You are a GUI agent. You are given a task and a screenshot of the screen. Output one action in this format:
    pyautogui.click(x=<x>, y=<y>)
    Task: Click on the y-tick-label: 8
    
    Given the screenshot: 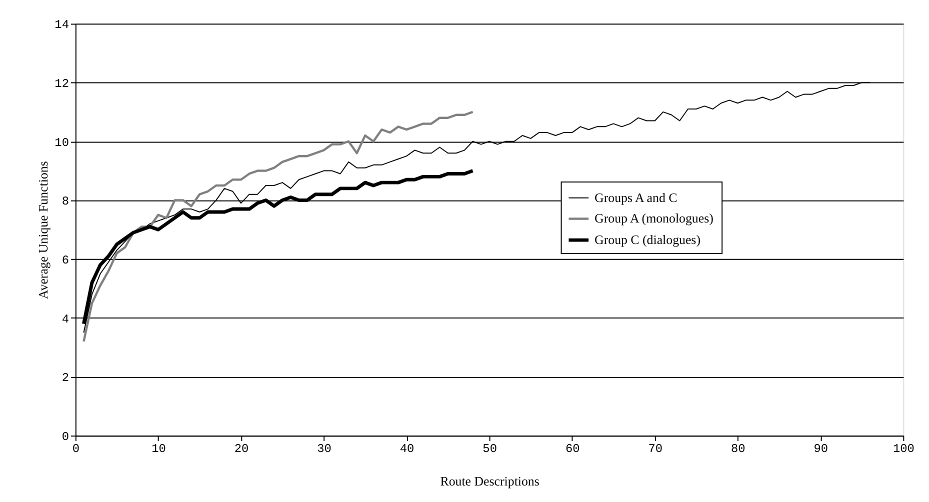 What is the action you would take?
    pyautogui.click(x=65, y=201)
    